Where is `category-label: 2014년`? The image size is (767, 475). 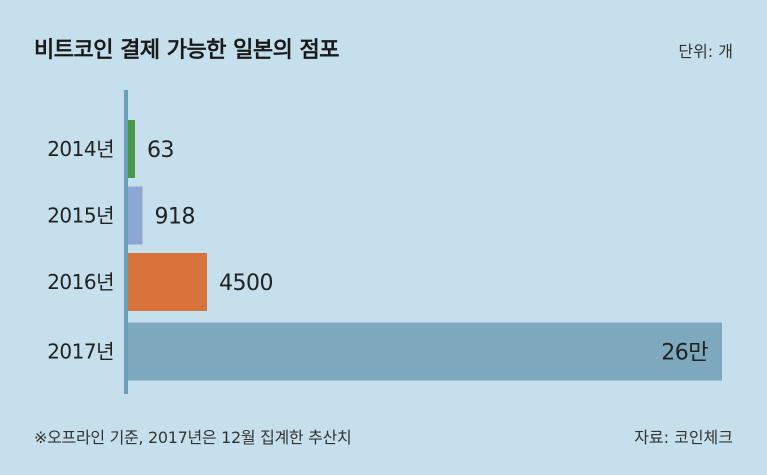 category-label: 2014년 is located at coordinates (80, 149).